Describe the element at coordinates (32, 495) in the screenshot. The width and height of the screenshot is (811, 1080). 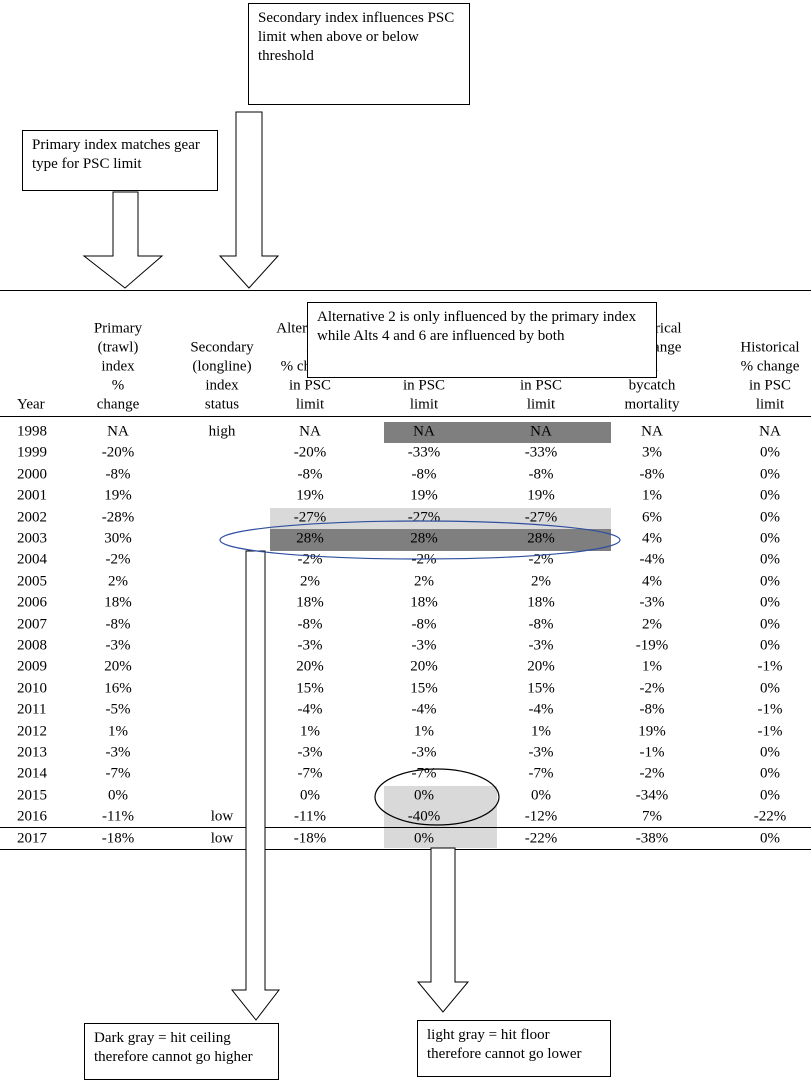
I see `row-year: 2001` at that location.